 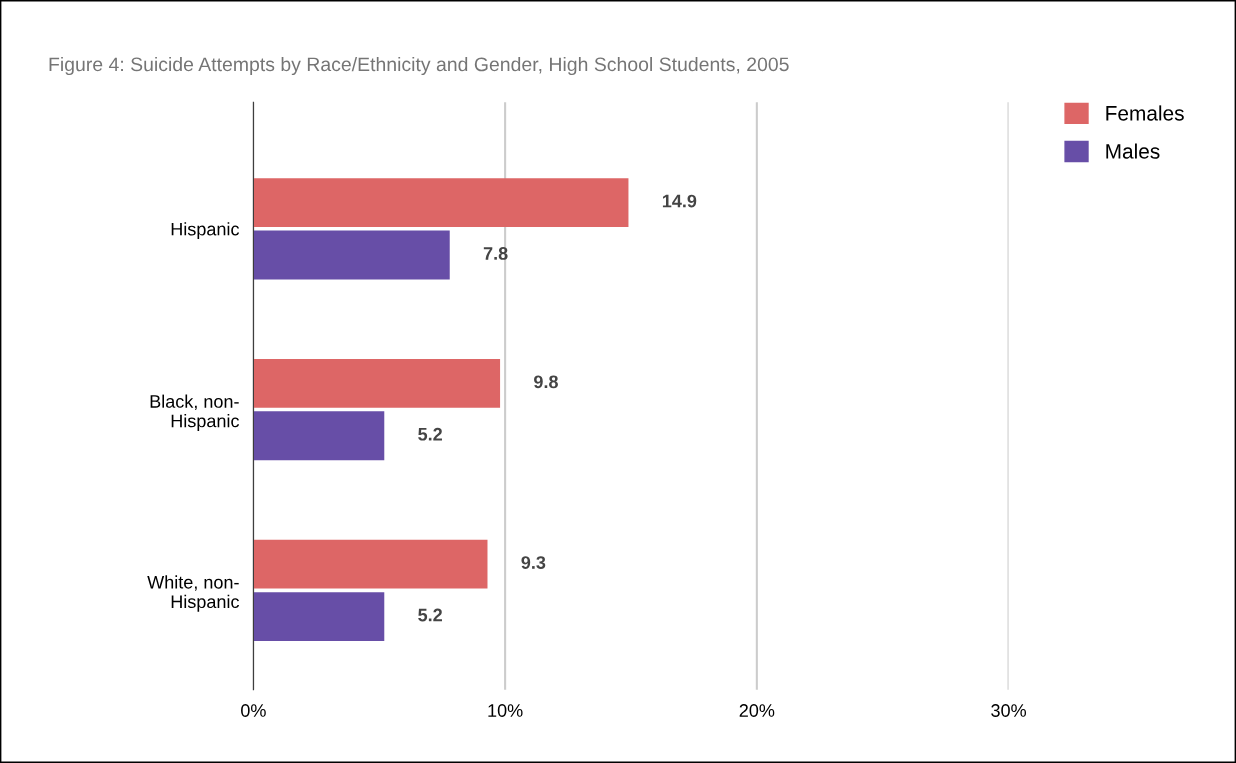 What do you see at coordinates (679, 201) in the screenshot?
I see `data-label: 14.9` at bounding box center [679, 201].